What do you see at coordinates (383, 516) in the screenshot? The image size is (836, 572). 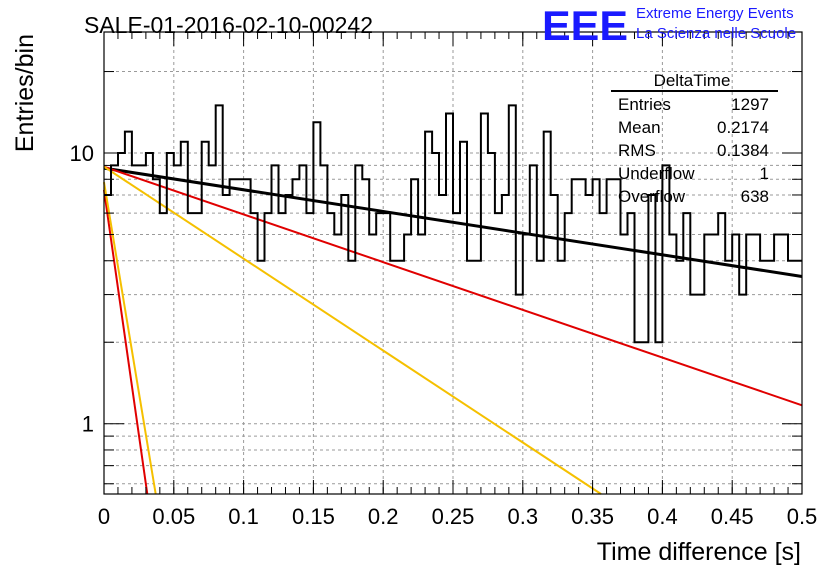 I see `x-tick-label: 0.2` at bounding box center [383, 516].